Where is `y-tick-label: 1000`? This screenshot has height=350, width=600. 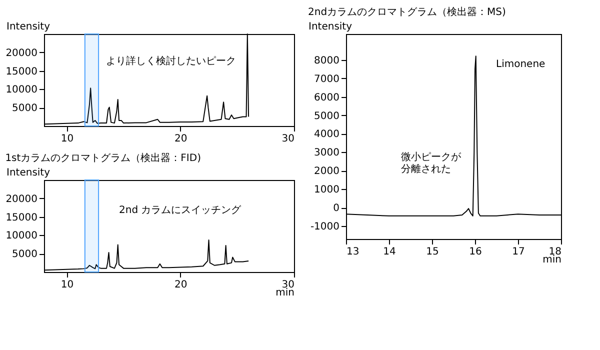 y-tick-label: 1000 is located at coordinates (327, 190).